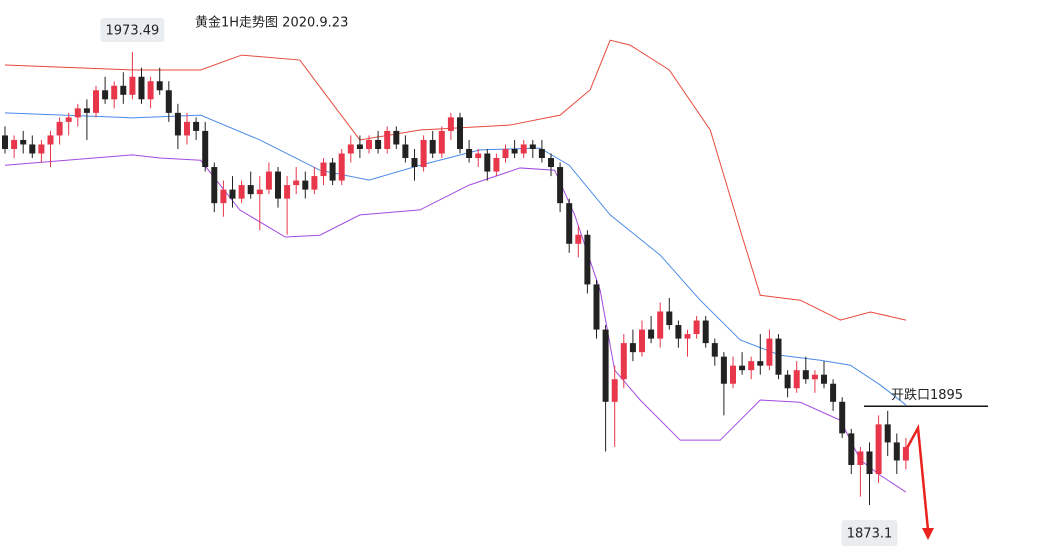 This screenshot has width=1048, height=558. I want to click on chart-title: 黄金1H走势图 2020.9.23, so click(271, 23).